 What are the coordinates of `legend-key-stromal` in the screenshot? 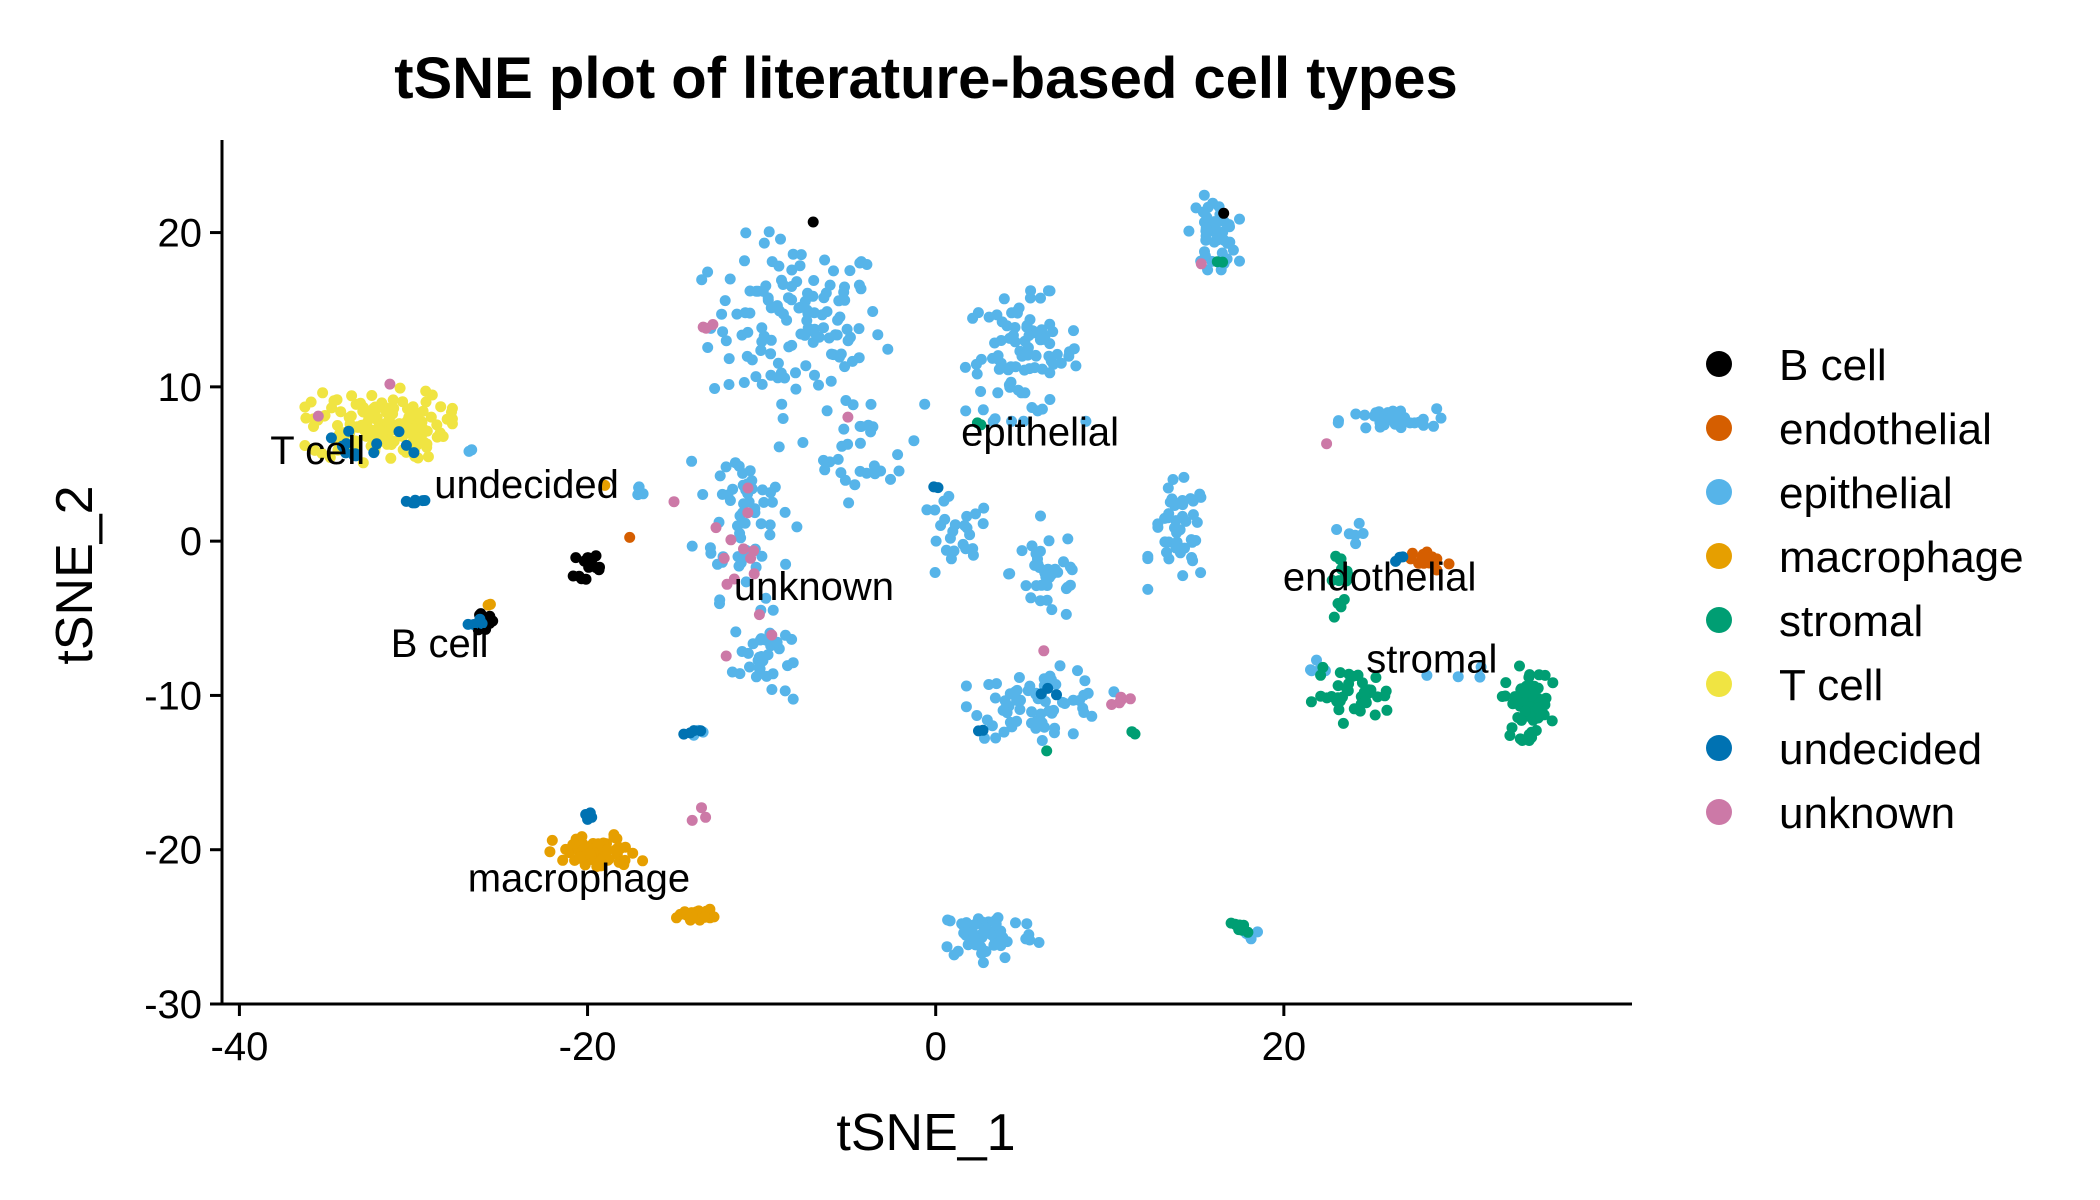 It's located at (1719, 620).